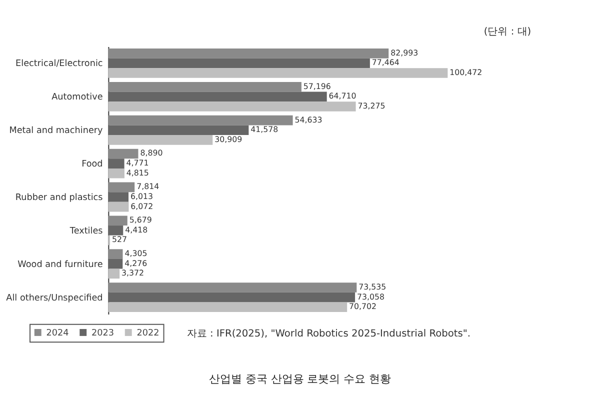 Image resolution: width=600 pixels, height=404 pixels. Describe the element at coordinates (59, 64) in the screenshot. I see `y-tick-label: Electrical/Electronic` at that location.